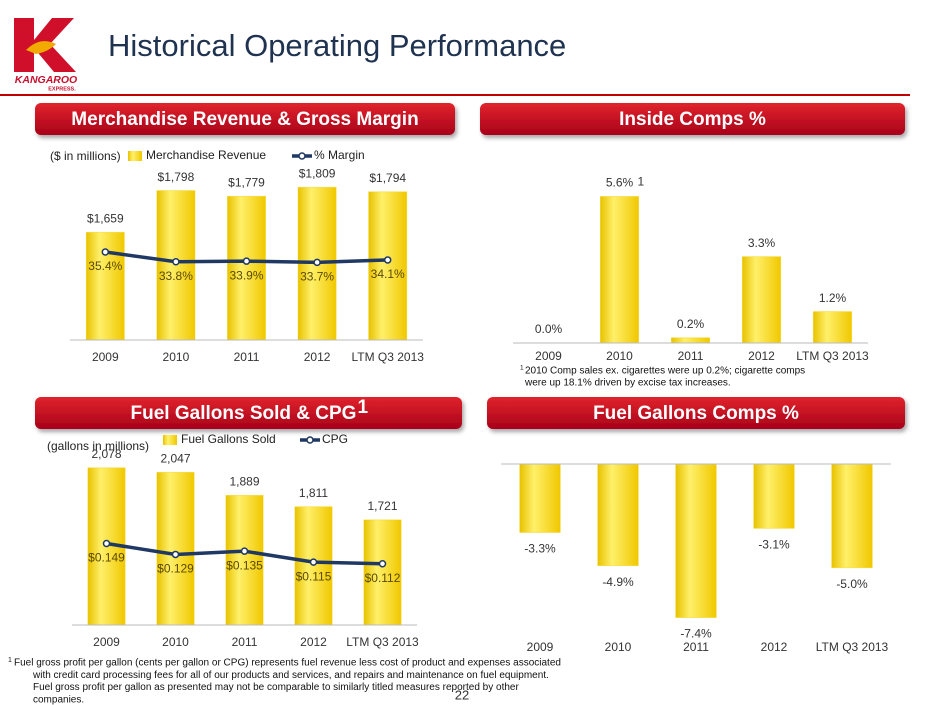 This screenshot has height=705, width=940. Describe the element at coordinates (105, 218) in the screenshot. I see `data-label: $1,659` at that location.